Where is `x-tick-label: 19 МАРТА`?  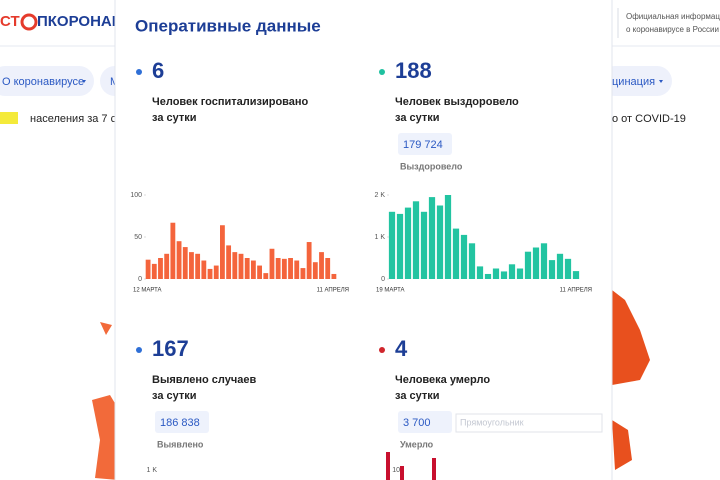
x-tick-label: 19 МАРТА is located at coordinates (390, 291).